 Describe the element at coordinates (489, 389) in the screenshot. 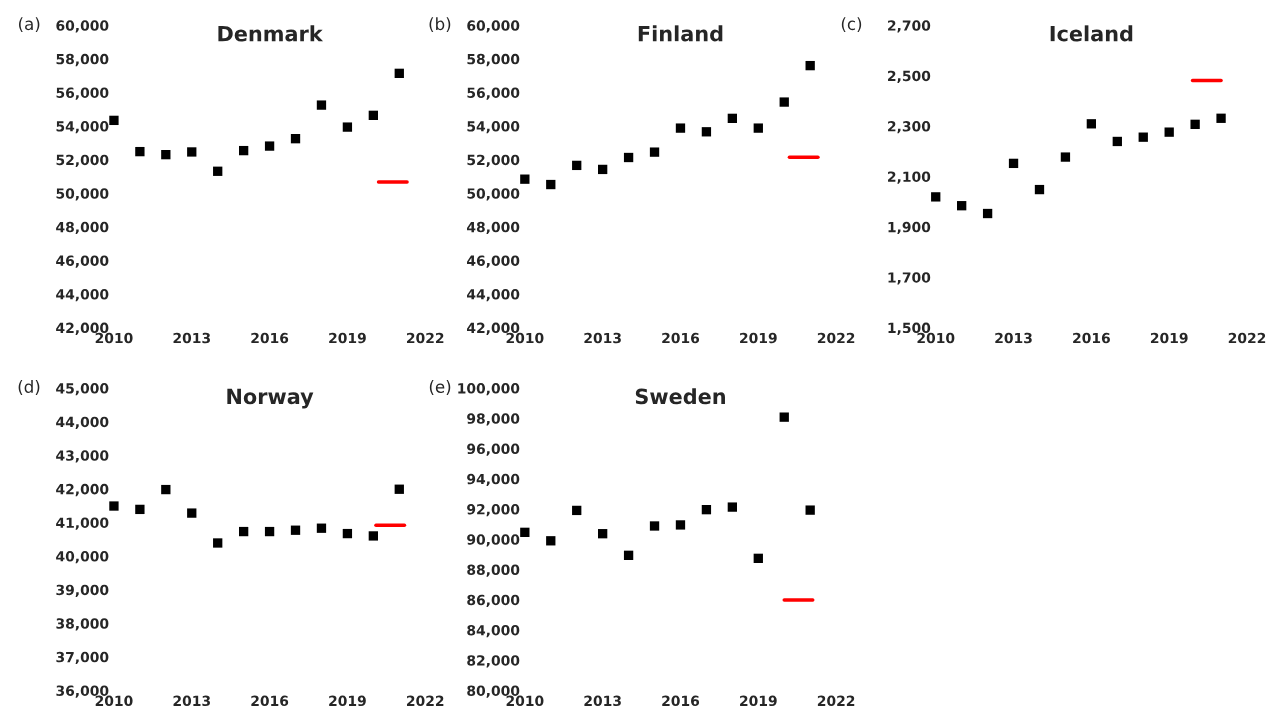

I see `y-tick-label: 100,000` at that location.